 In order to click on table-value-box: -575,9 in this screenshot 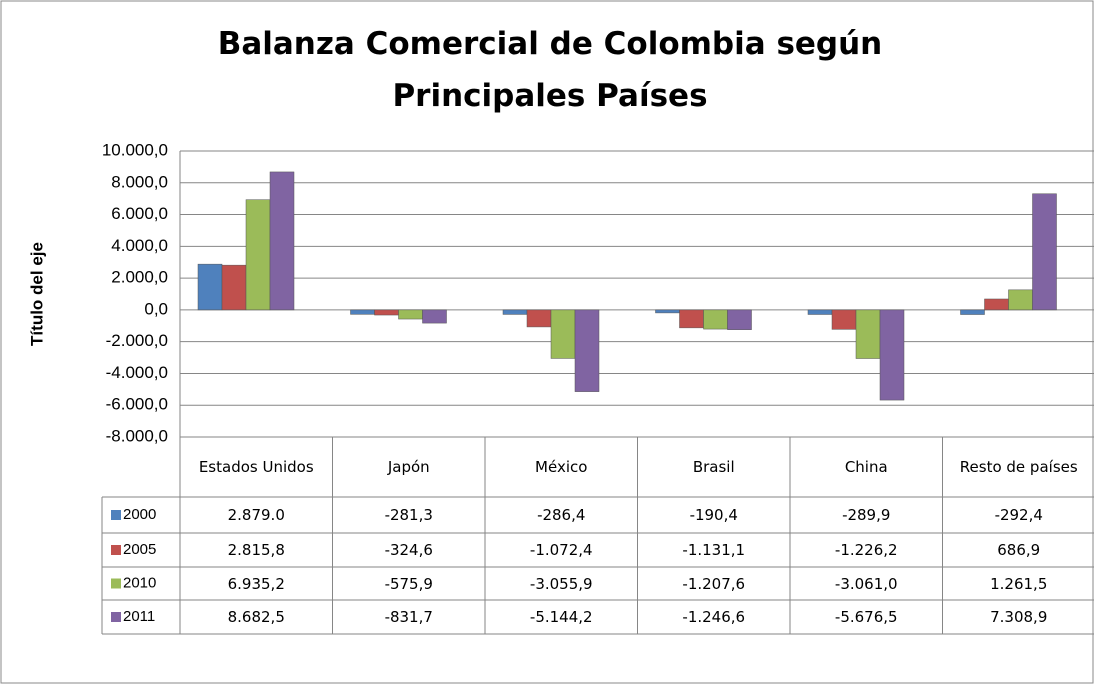, I will do `click(408, 583)`.